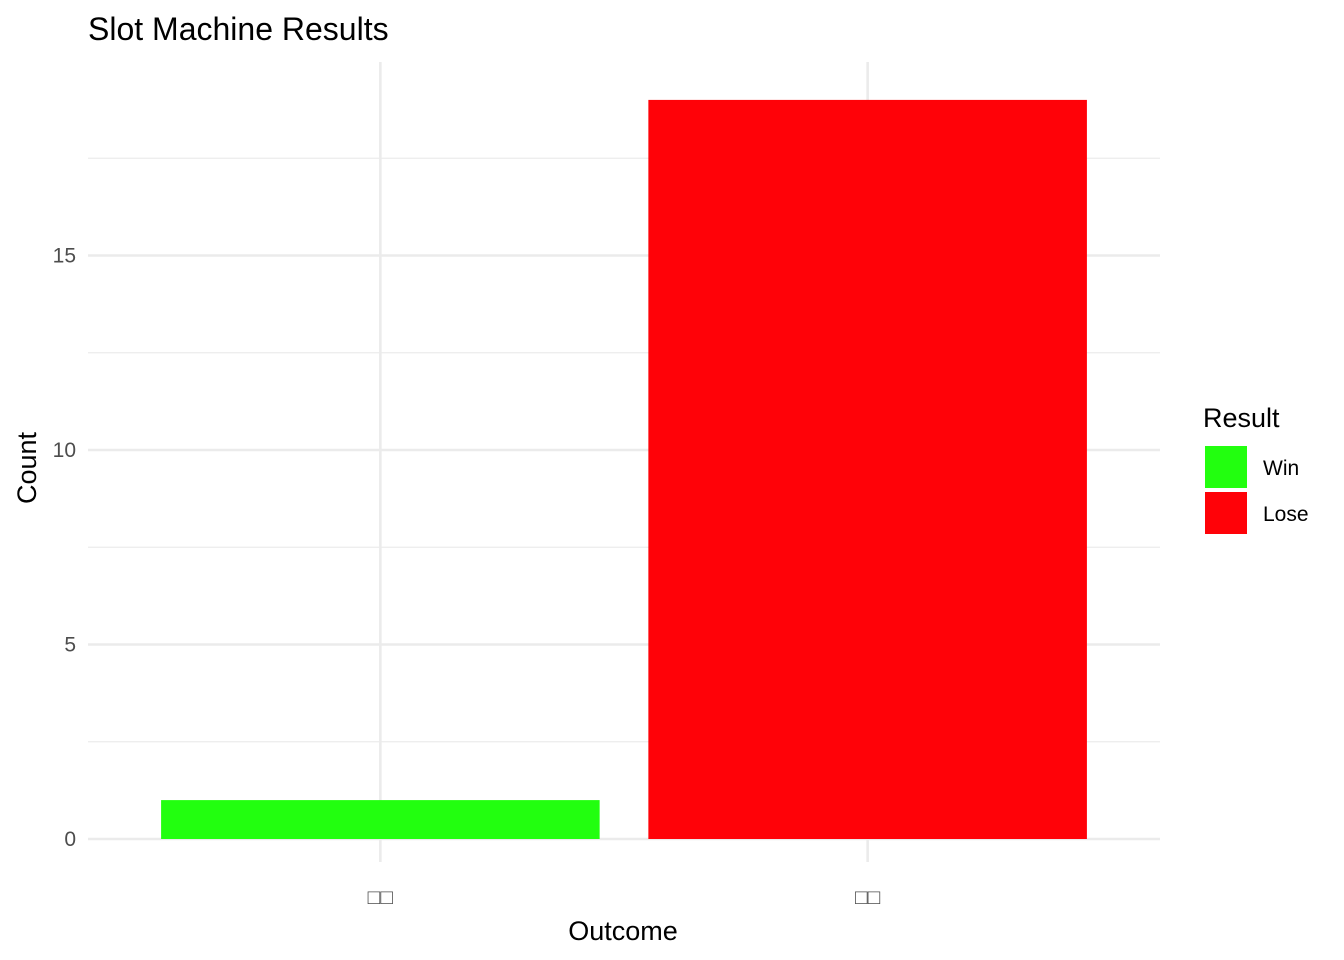 The image size is (1344, 960). I want to click on x-axis-title: Outcome, so click(623, 931).